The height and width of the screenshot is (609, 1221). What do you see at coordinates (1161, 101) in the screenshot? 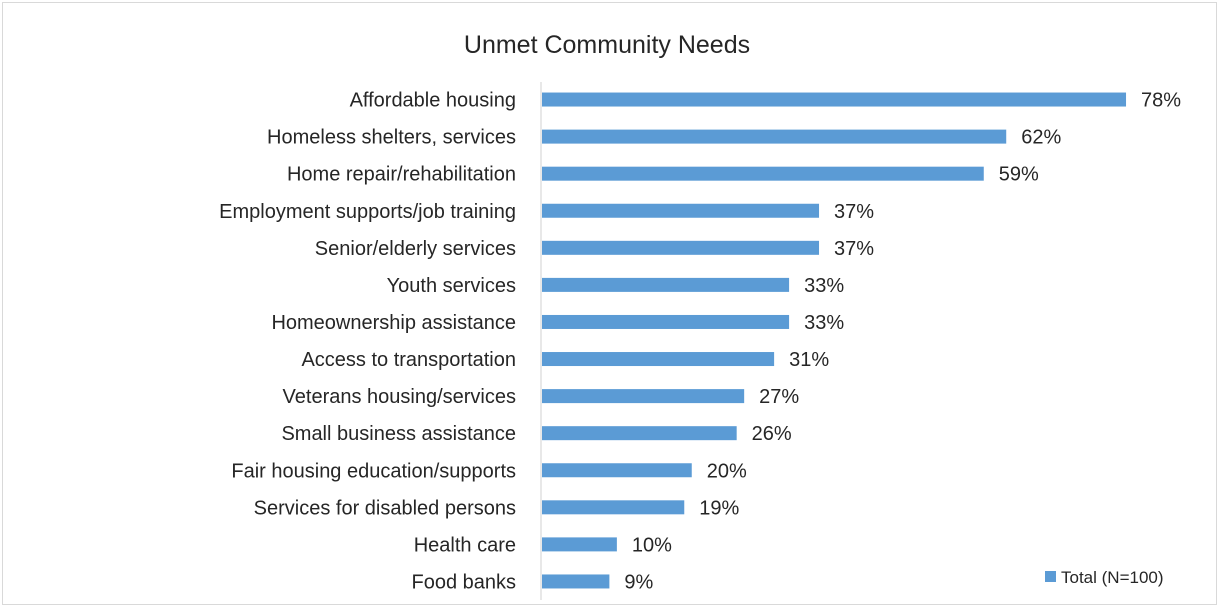
I see `data-label: 78%` at bounding box center [1161, 101].